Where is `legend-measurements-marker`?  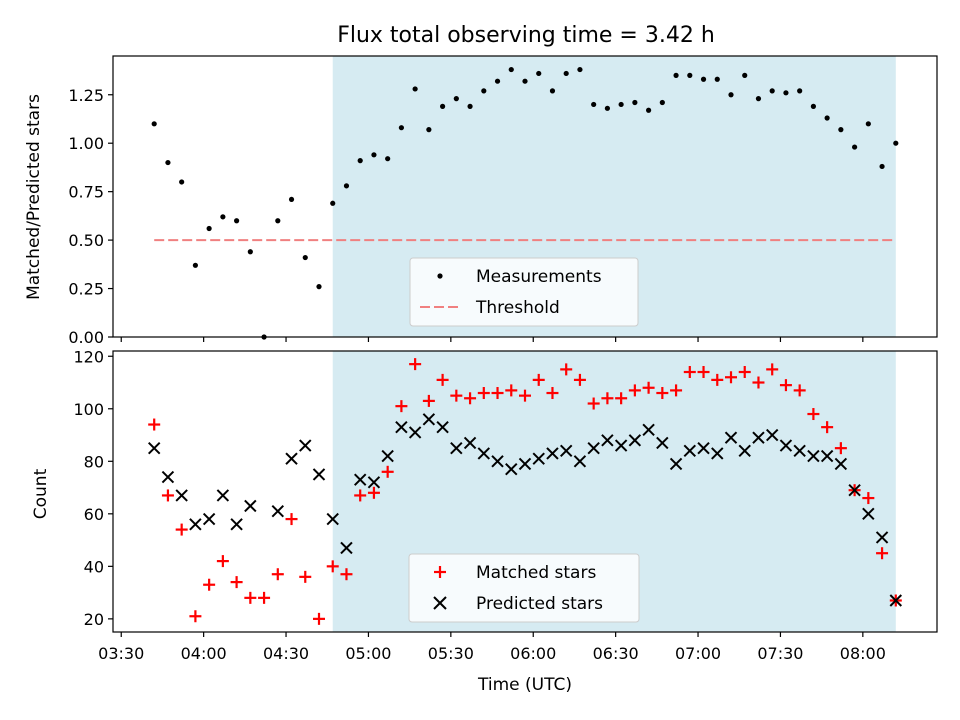 legend-measurements-marker is located at coordinates (440, 276).